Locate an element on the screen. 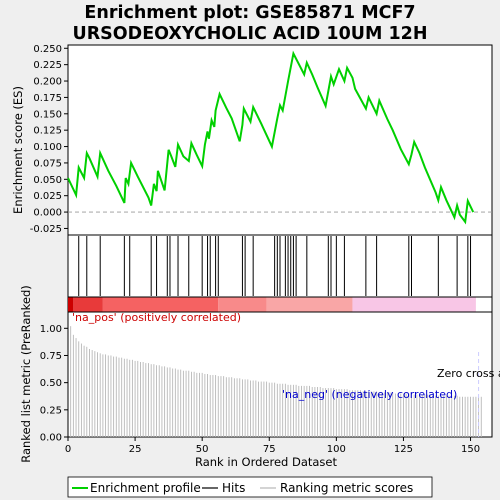 The width and height of the screenshot is (500, 500). metric-y-axis: 1.00 0.75 0.50 0.25 0.00 is located at coordinates (54, 384).